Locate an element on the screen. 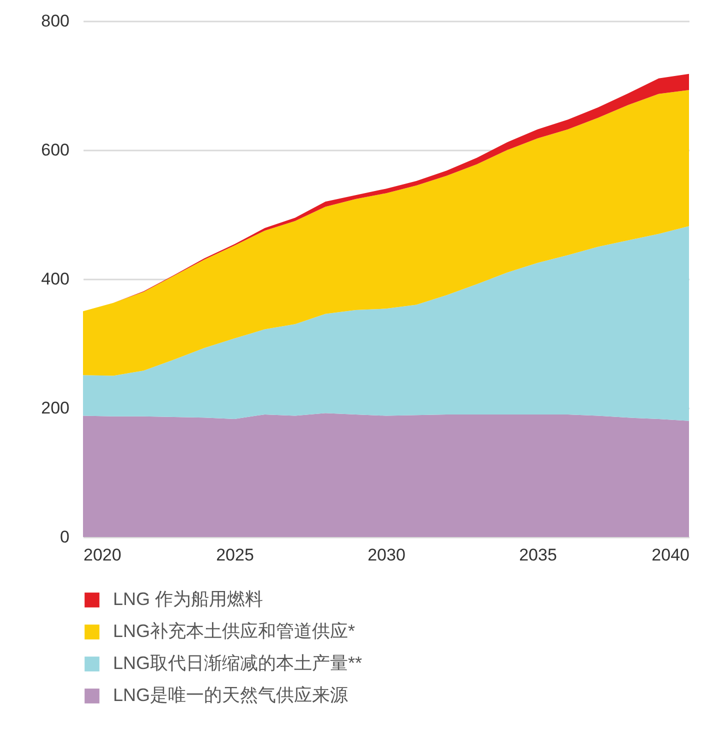 The image size is (707, 742). x-tick-label: 2020 is located at coordinates (103, 555).